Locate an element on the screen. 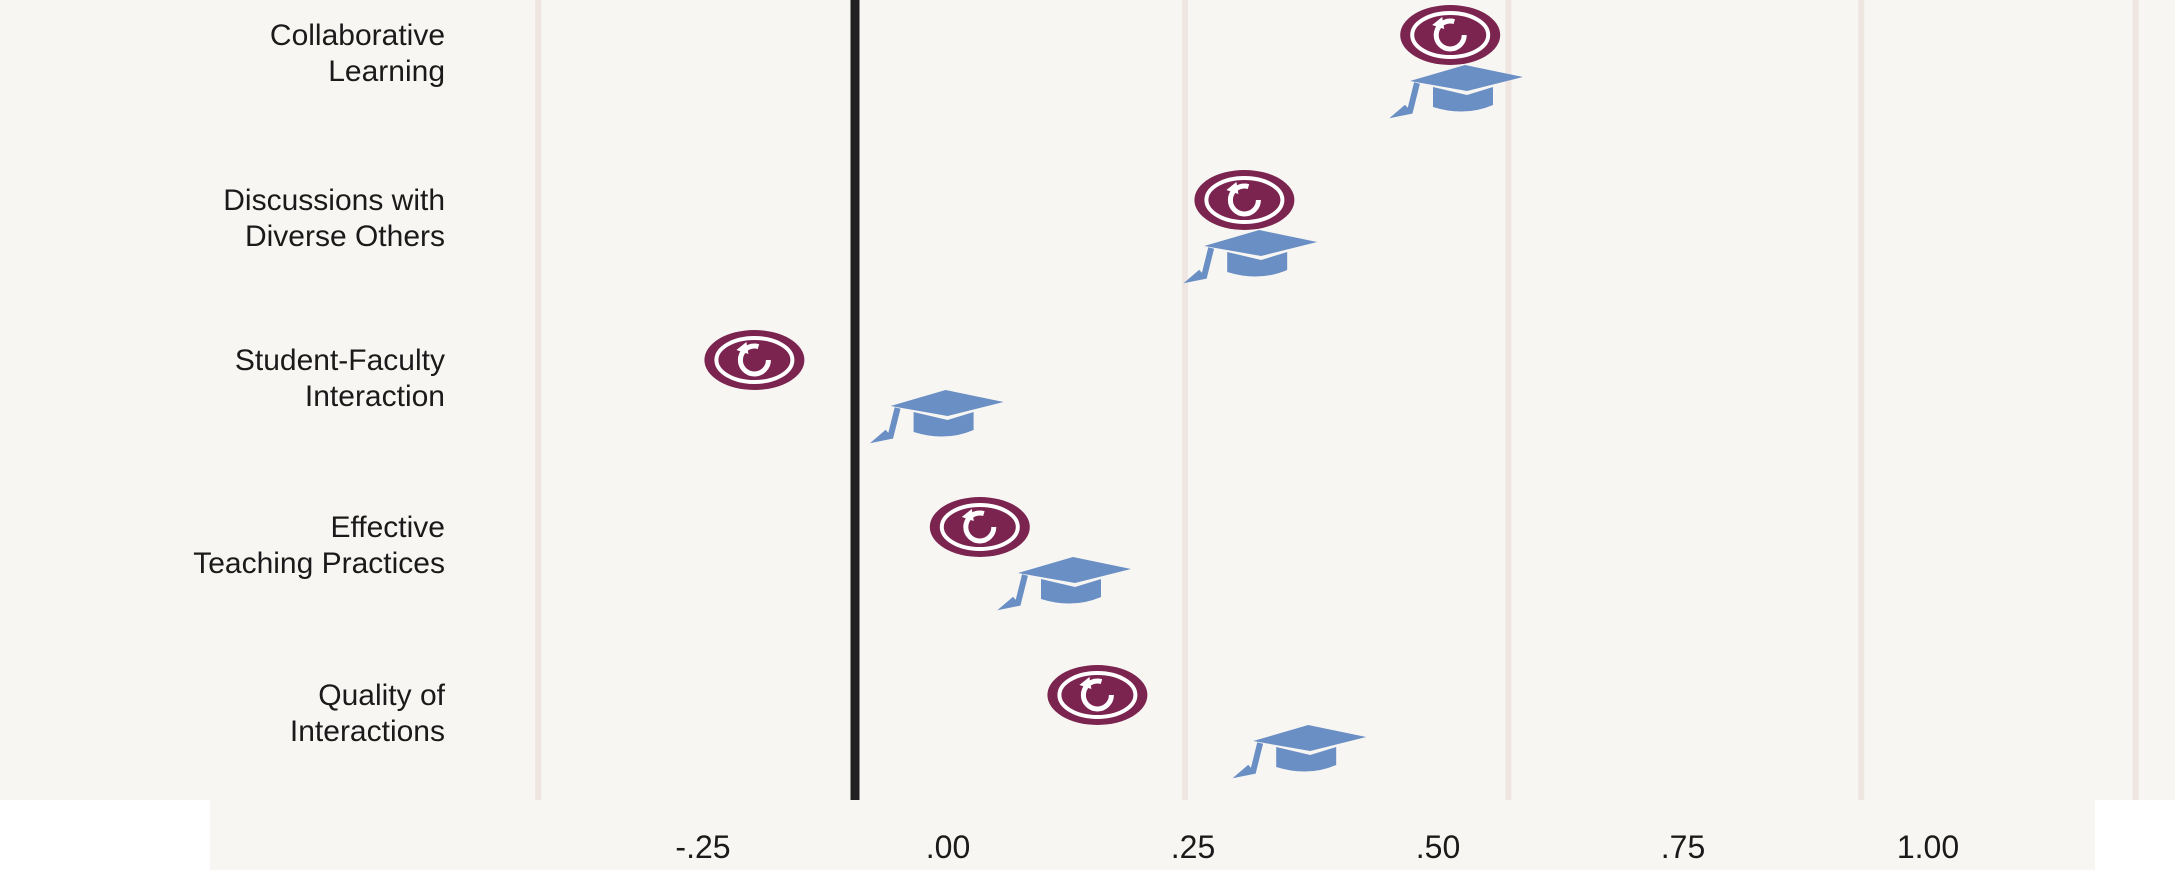 This screenshot has height=870, width=2175. x-tick-label: .75 is located at coordinates (1683, 847).